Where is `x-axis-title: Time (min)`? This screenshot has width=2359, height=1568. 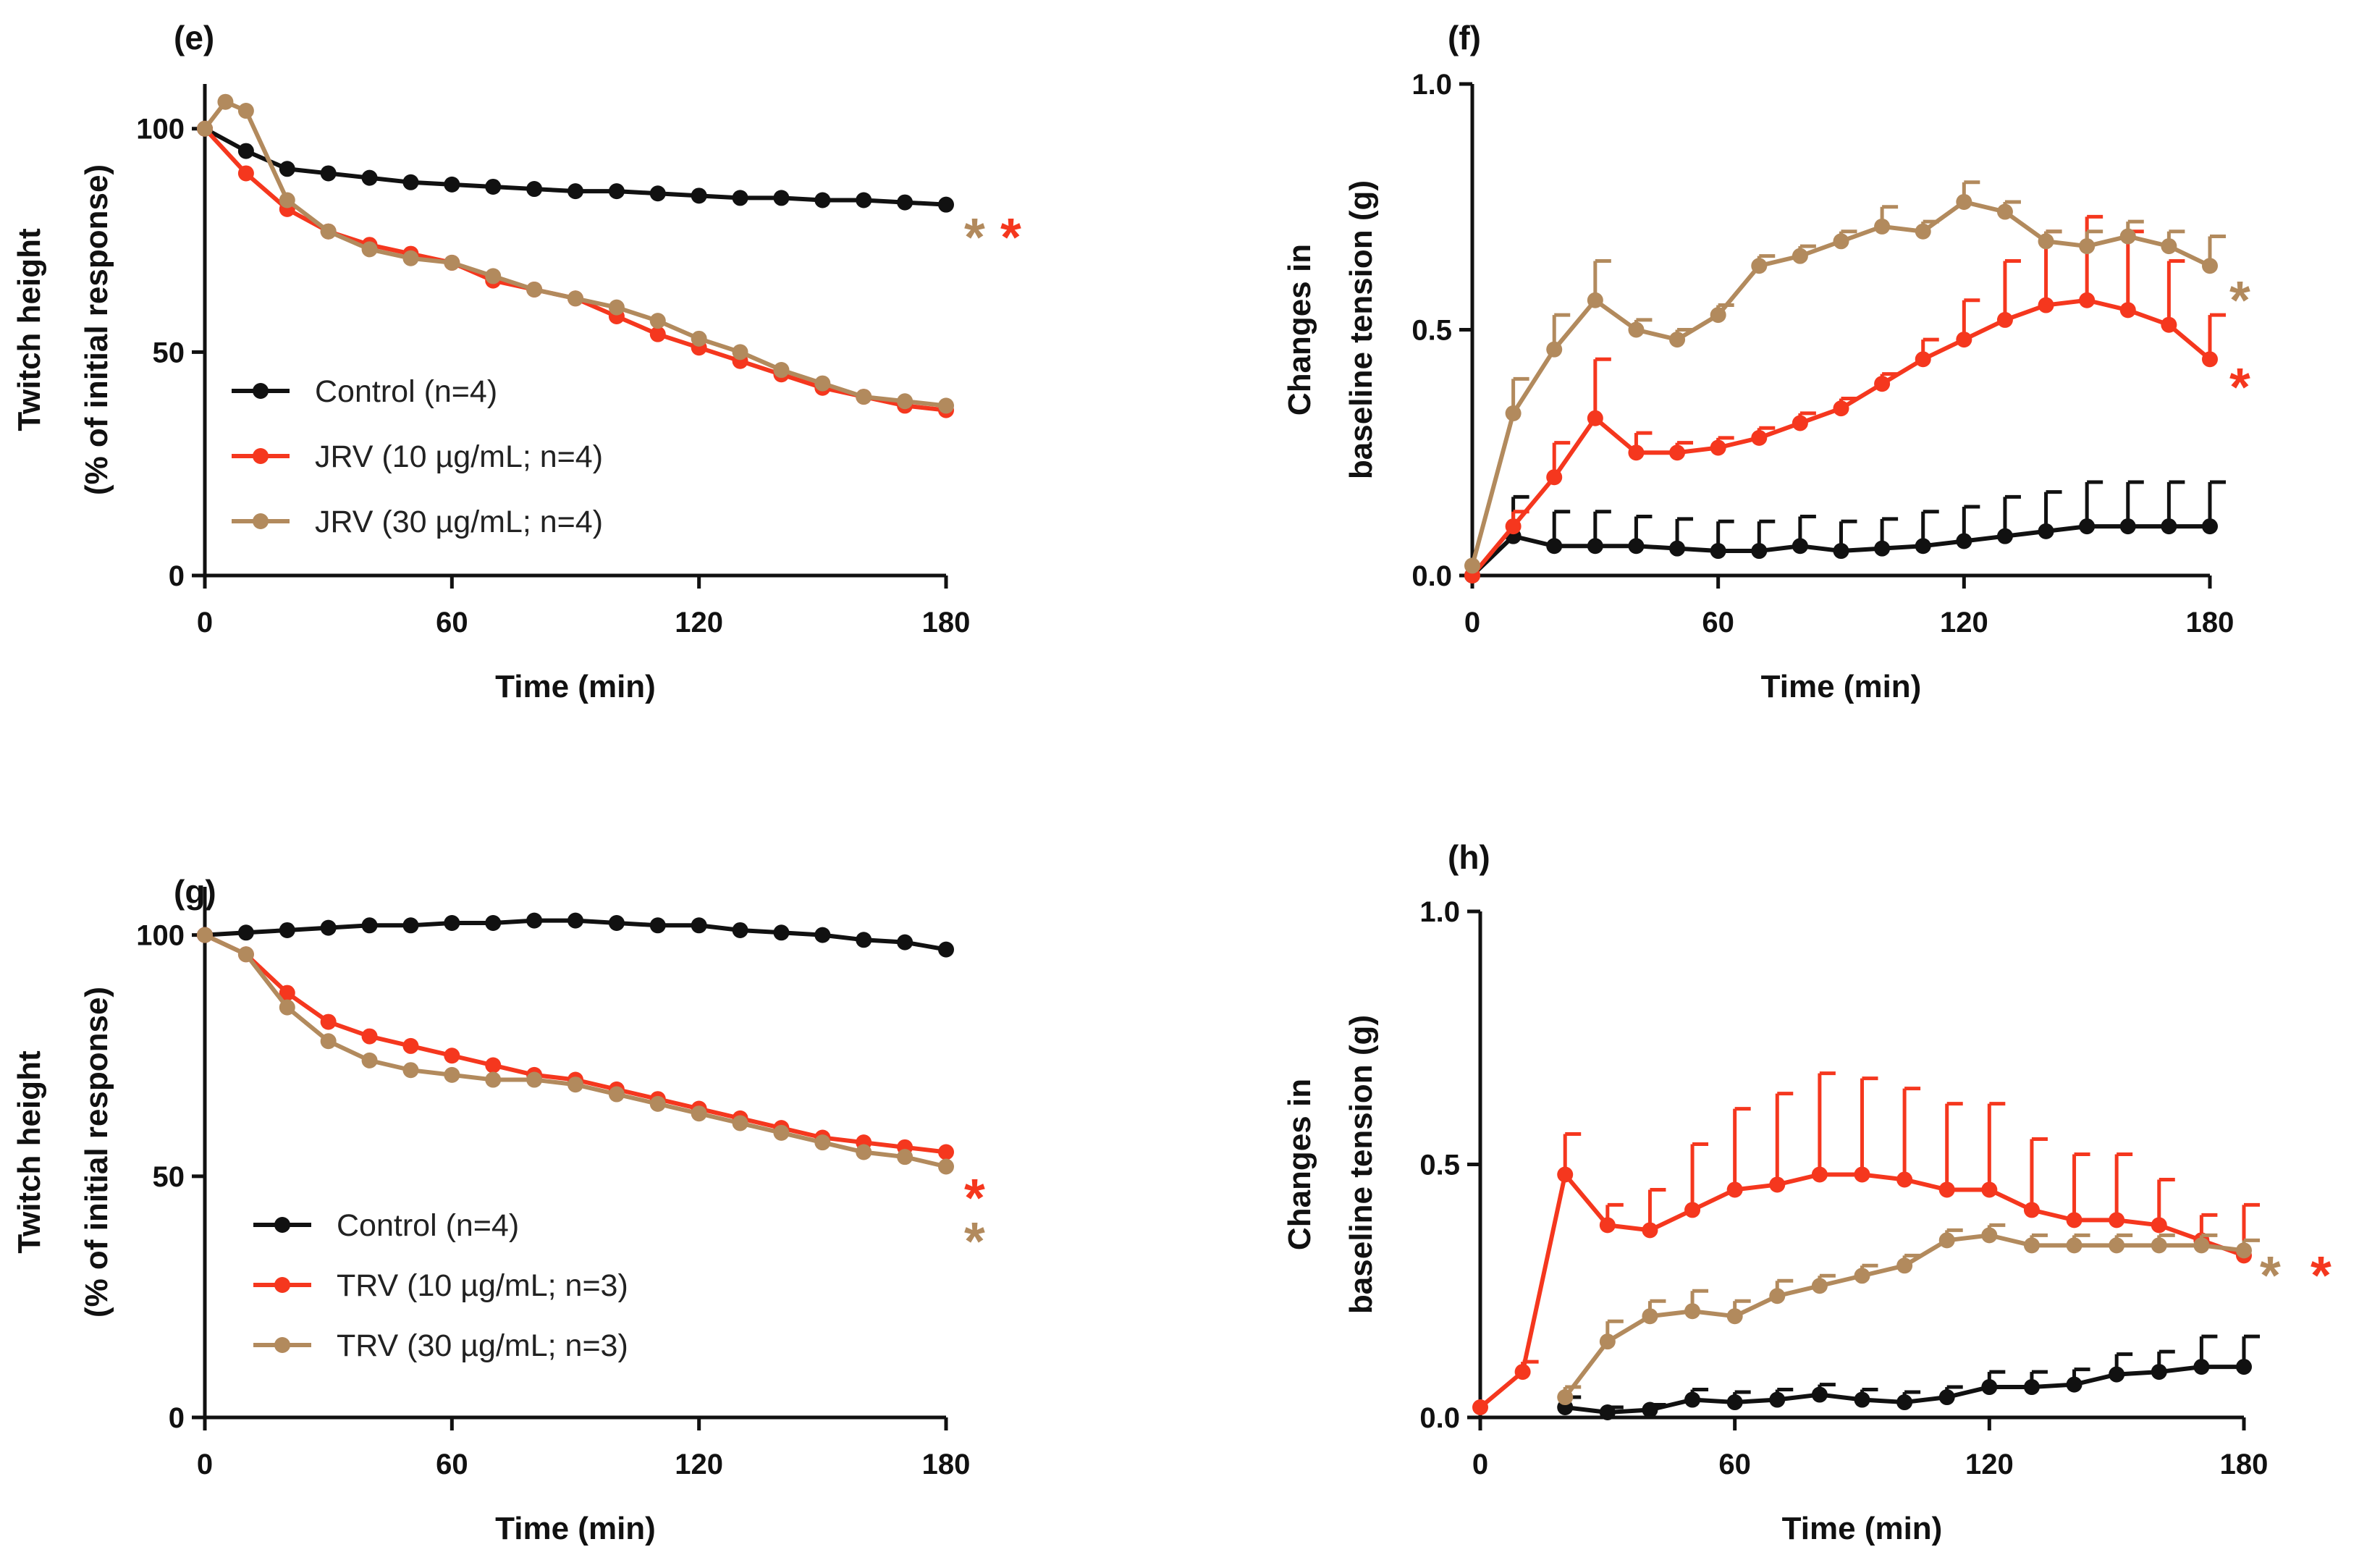
x-axis-title: Time (min) is located at coordinates (1862, 1528).